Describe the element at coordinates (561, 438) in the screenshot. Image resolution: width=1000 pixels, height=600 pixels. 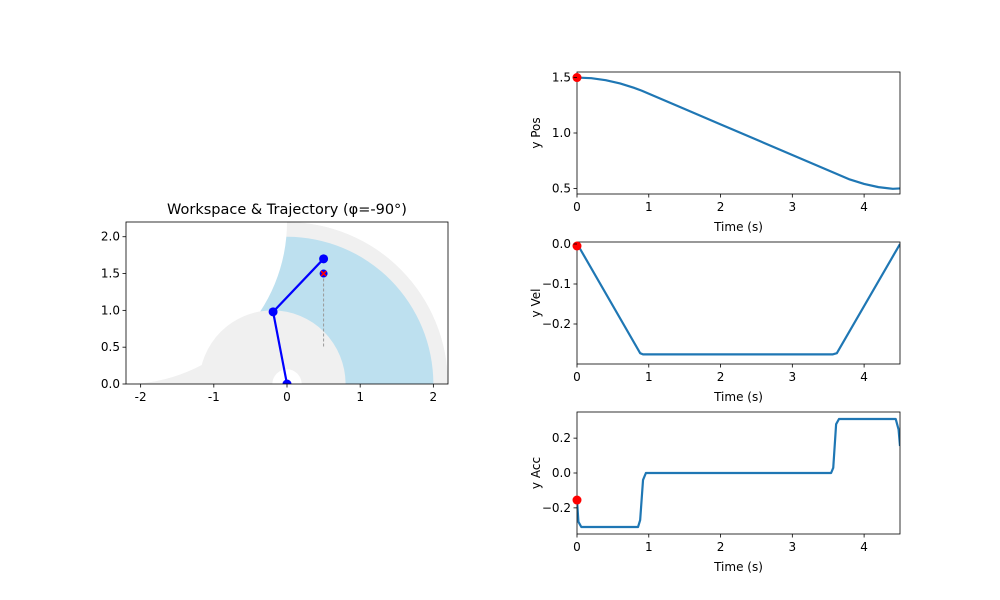
I see `y-tick-label: 0.2` at that location.